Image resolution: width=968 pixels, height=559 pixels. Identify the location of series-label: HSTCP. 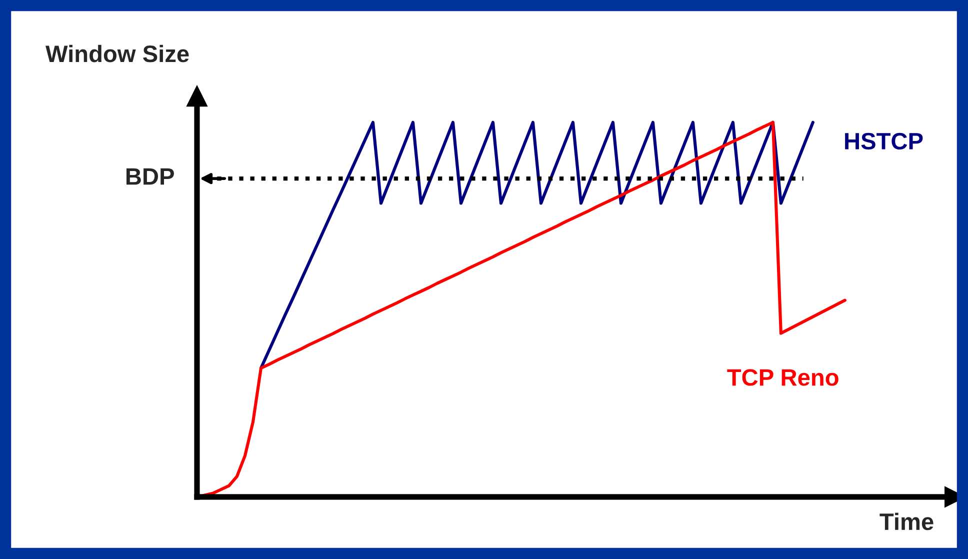
(884, 141).